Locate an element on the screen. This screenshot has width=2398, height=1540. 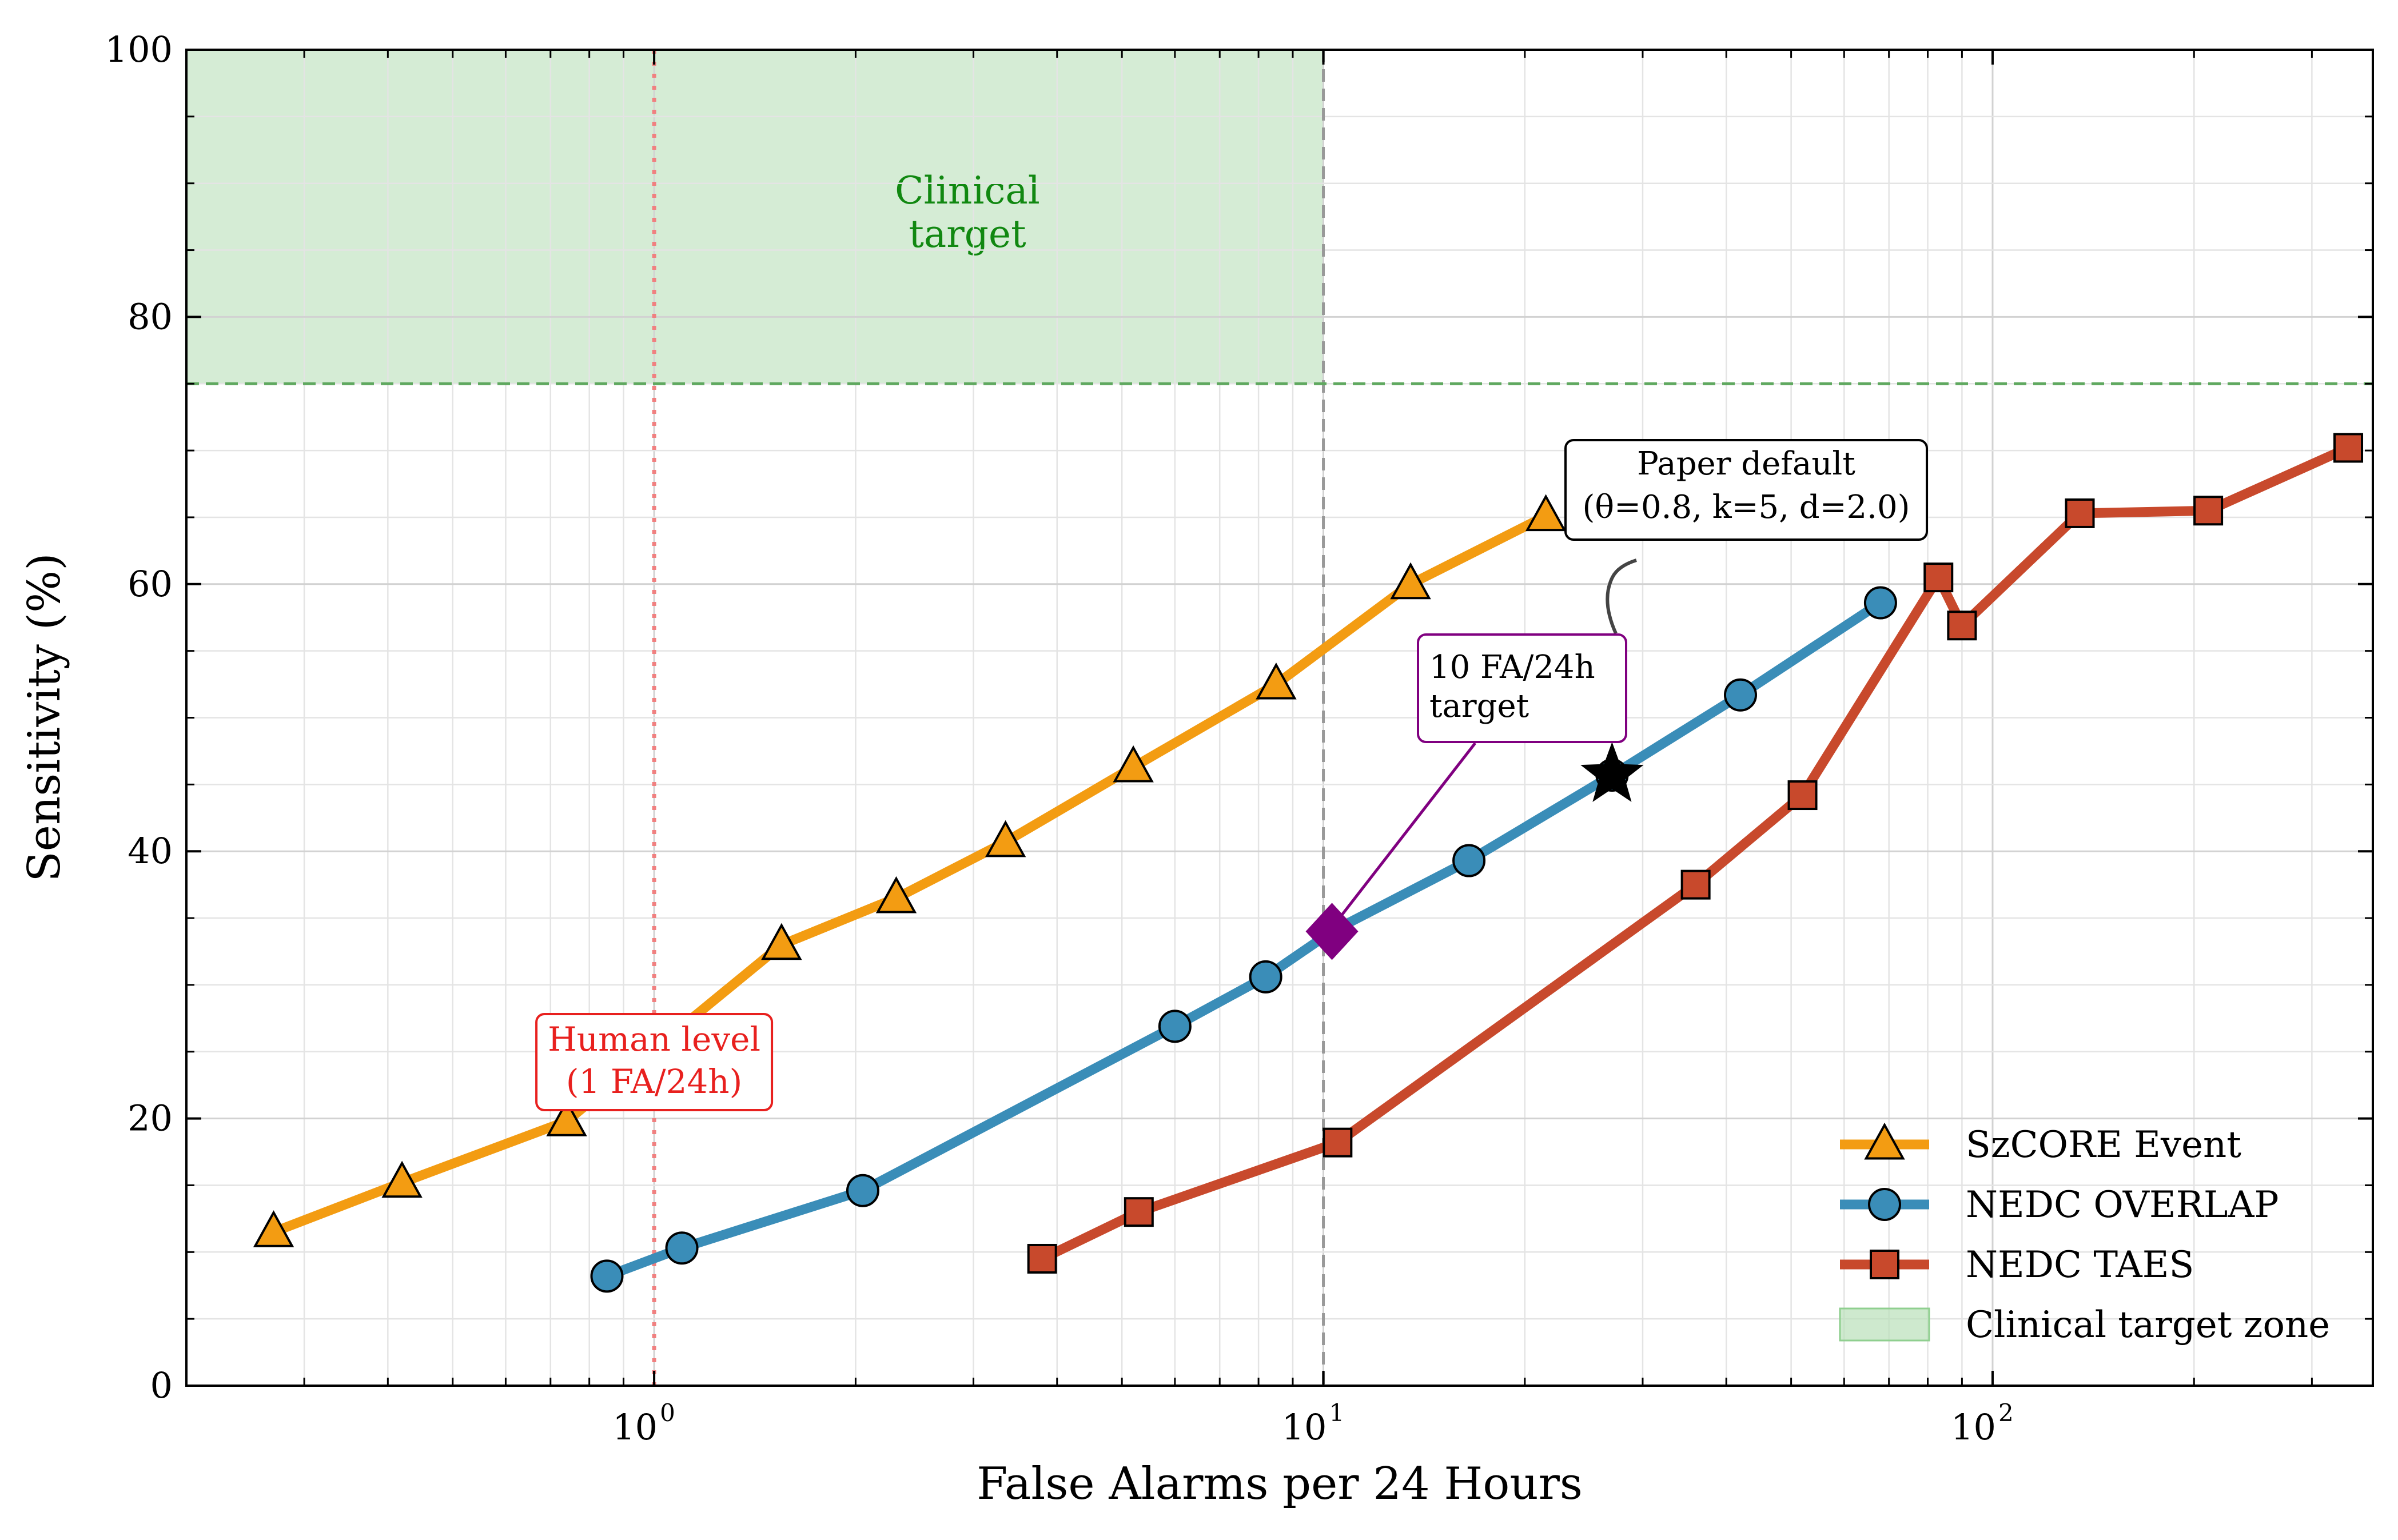
clinical-target-label-line2: target is located at coordinates (967, 234).